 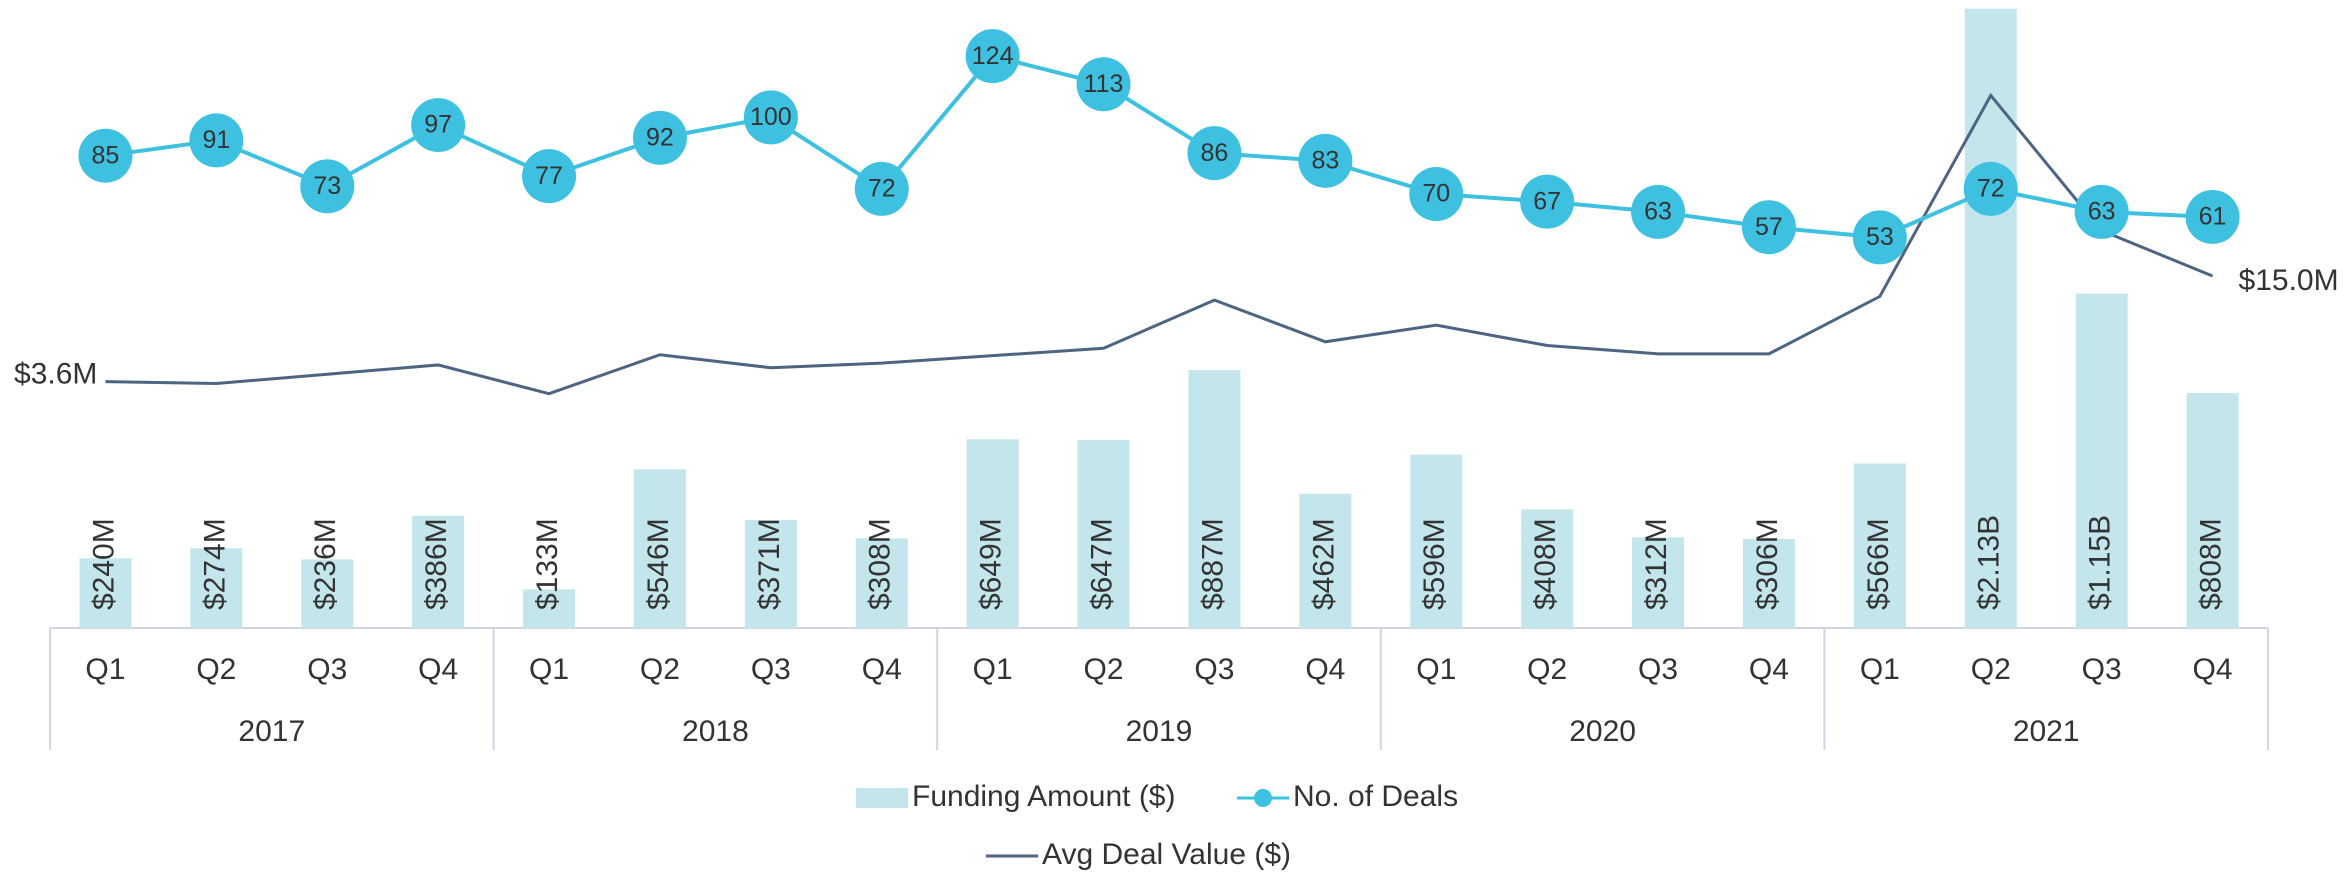 What do you see at coordinates (769, 564) in the screenshot?
I see `bar-label: $371M` at bounding box center [769, 564].